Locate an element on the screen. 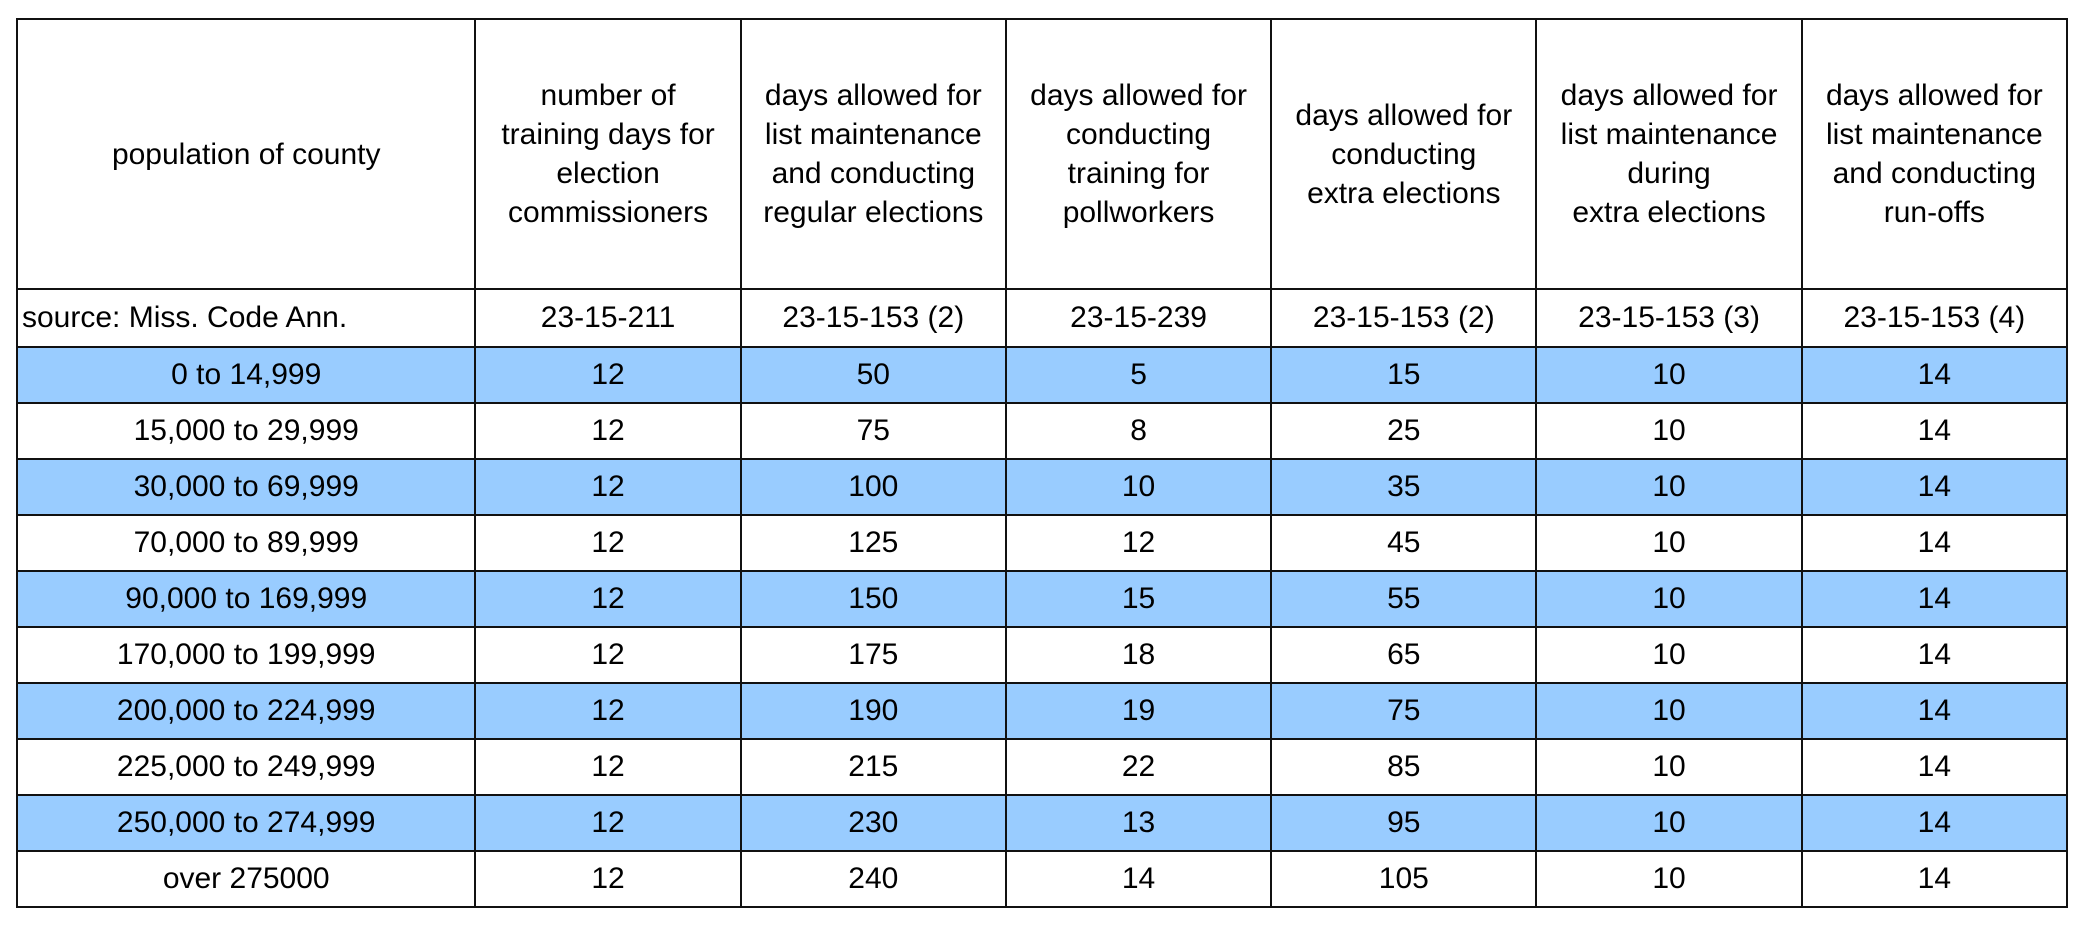 The height and width of the screenshot is (928, 2084). table-cell: 35 is located at coordinates (1404, 487).